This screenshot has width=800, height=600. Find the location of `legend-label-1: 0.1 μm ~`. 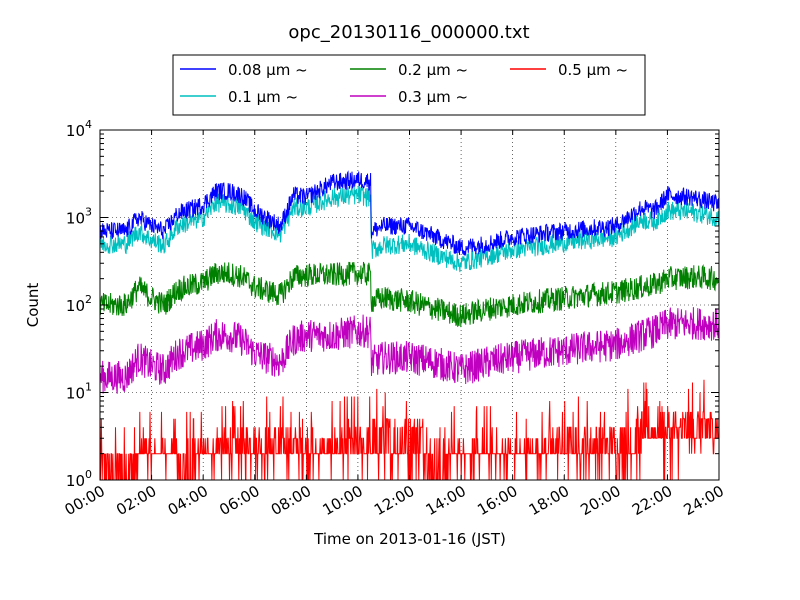

legend-label-1: 0.1 μm ~ is located at coordinates (263, 97).